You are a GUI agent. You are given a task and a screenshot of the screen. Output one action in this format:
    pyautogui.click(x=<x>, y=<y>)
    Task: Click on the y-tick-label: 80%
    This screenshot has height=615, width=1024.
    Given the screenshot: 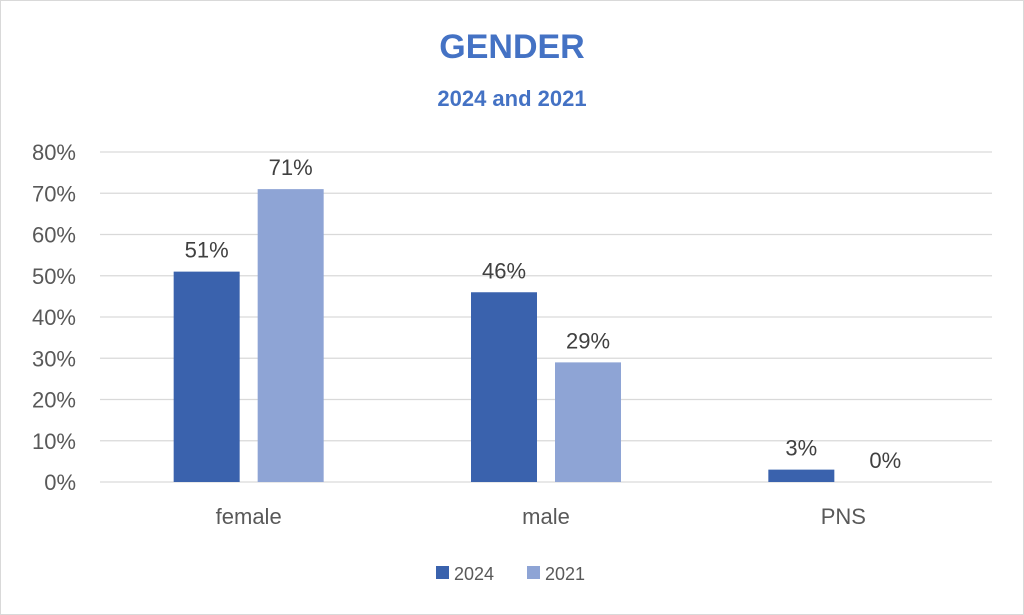 What is the action you would take?
    pyautogui.click(x=54, y=152)
    